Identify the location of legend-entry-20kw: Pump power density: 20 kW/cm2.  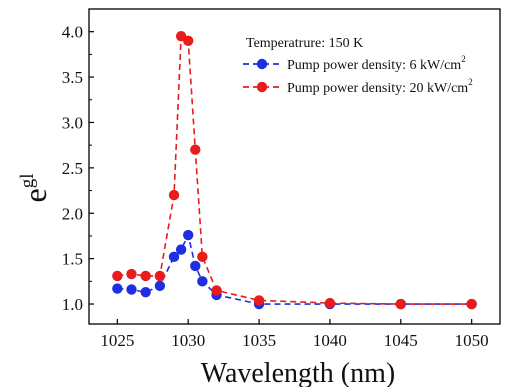
(358, 86).